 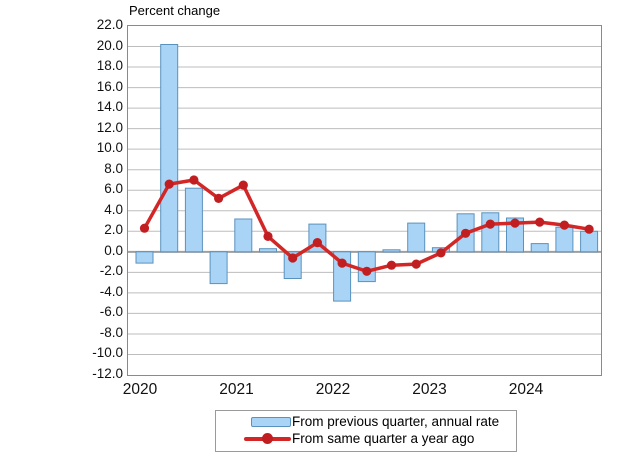 I want to click on y-tick-label: -12.0, so click(x=107, y=373).